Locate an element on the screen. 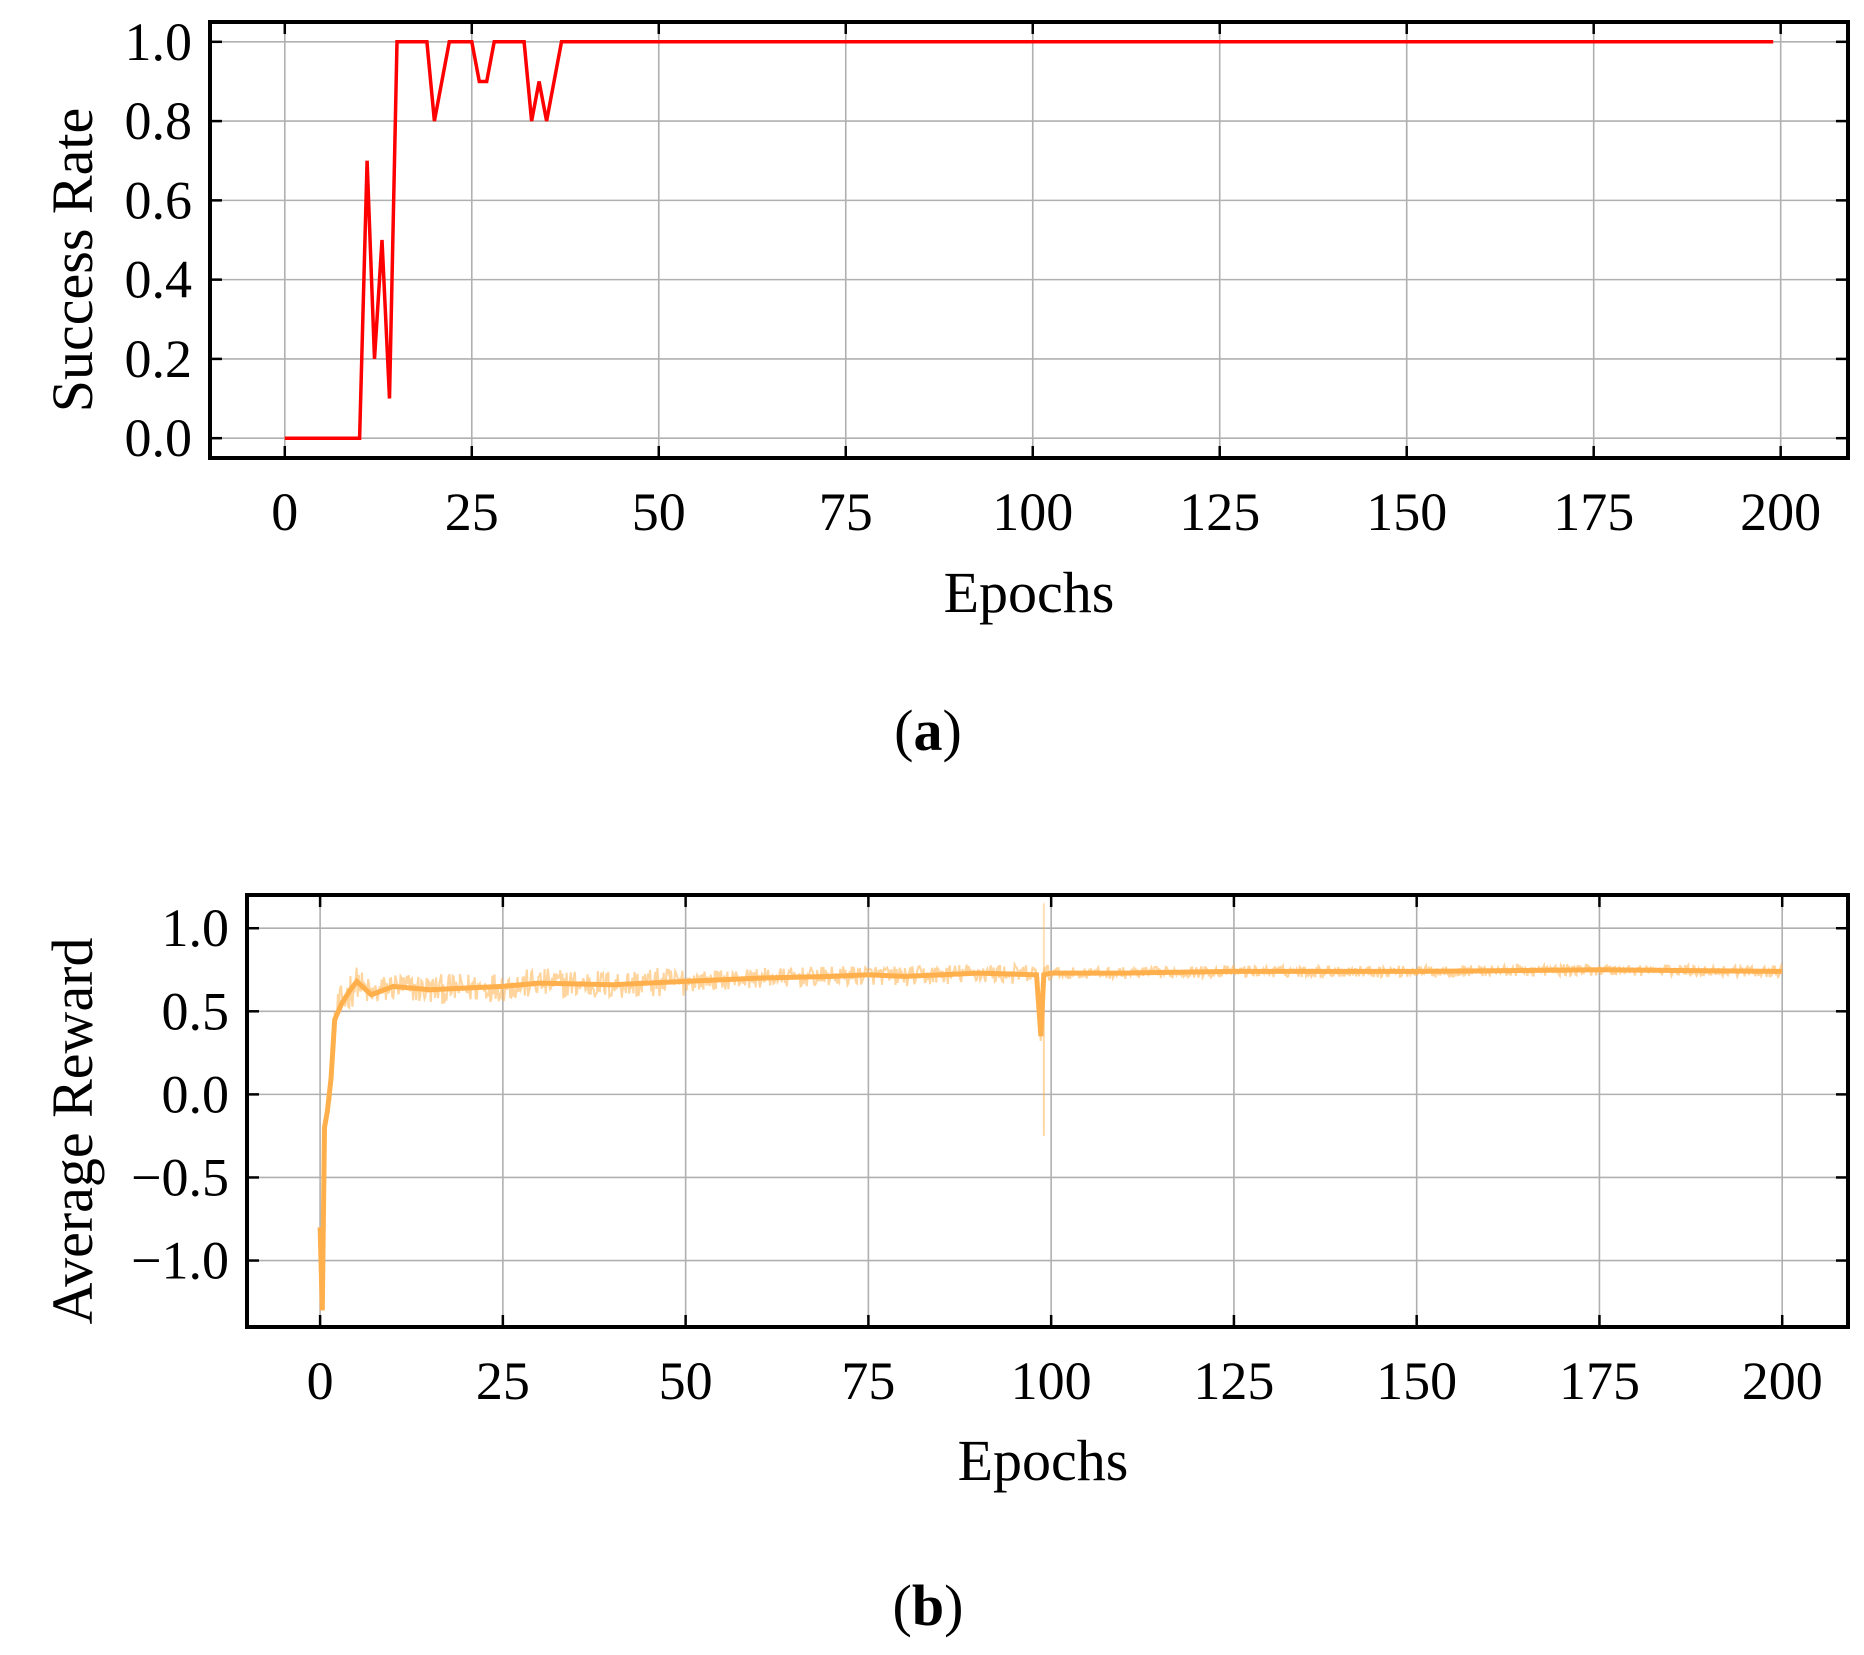  y-tick-label: 0.6 is located at coordinates (159, 200).